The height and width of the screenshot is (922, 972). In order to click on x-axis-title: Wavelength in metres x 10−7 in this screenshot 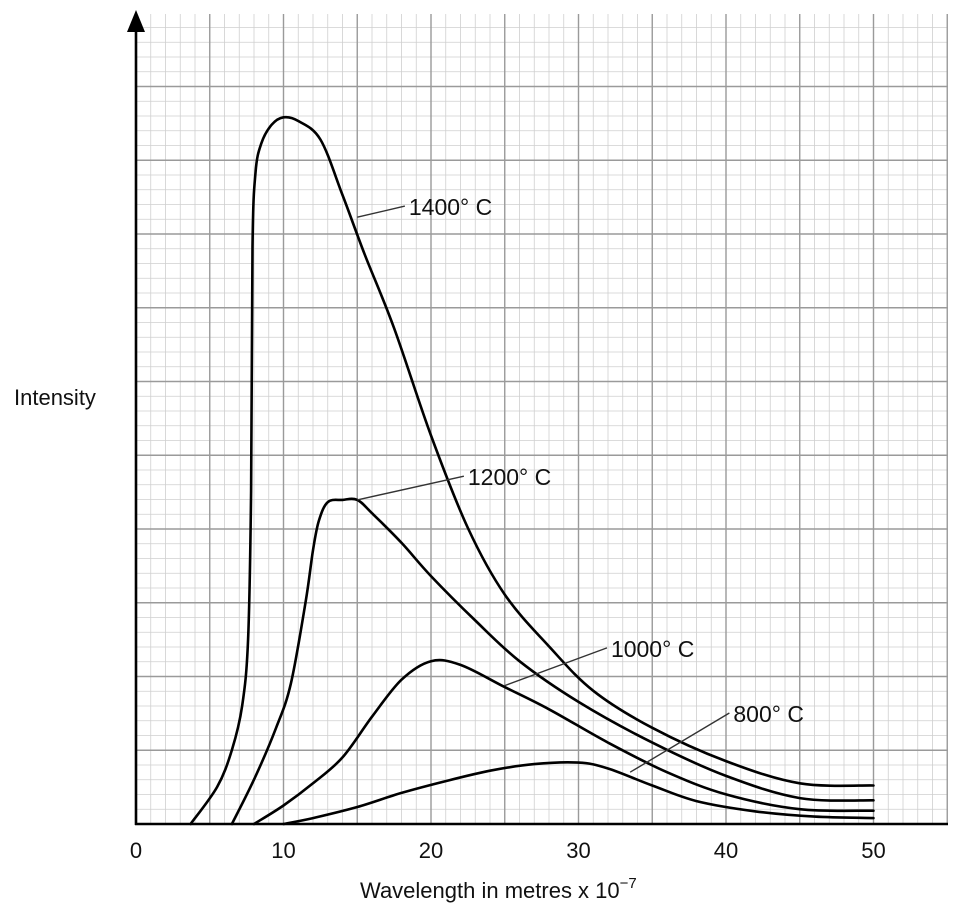, I will do `click(498, 889)`.